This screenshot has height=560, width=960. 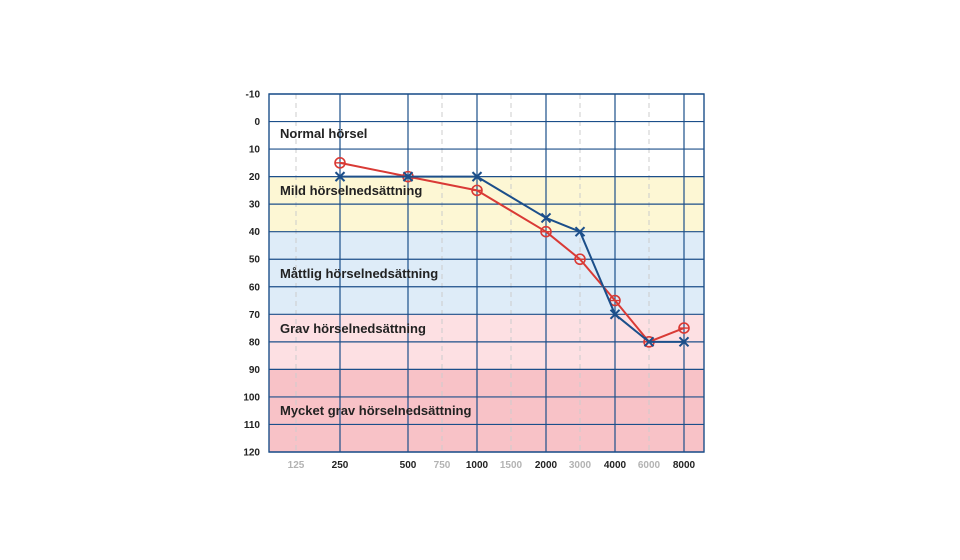 I want to click on y-tick-label: 10, so click(x=255, y=150).